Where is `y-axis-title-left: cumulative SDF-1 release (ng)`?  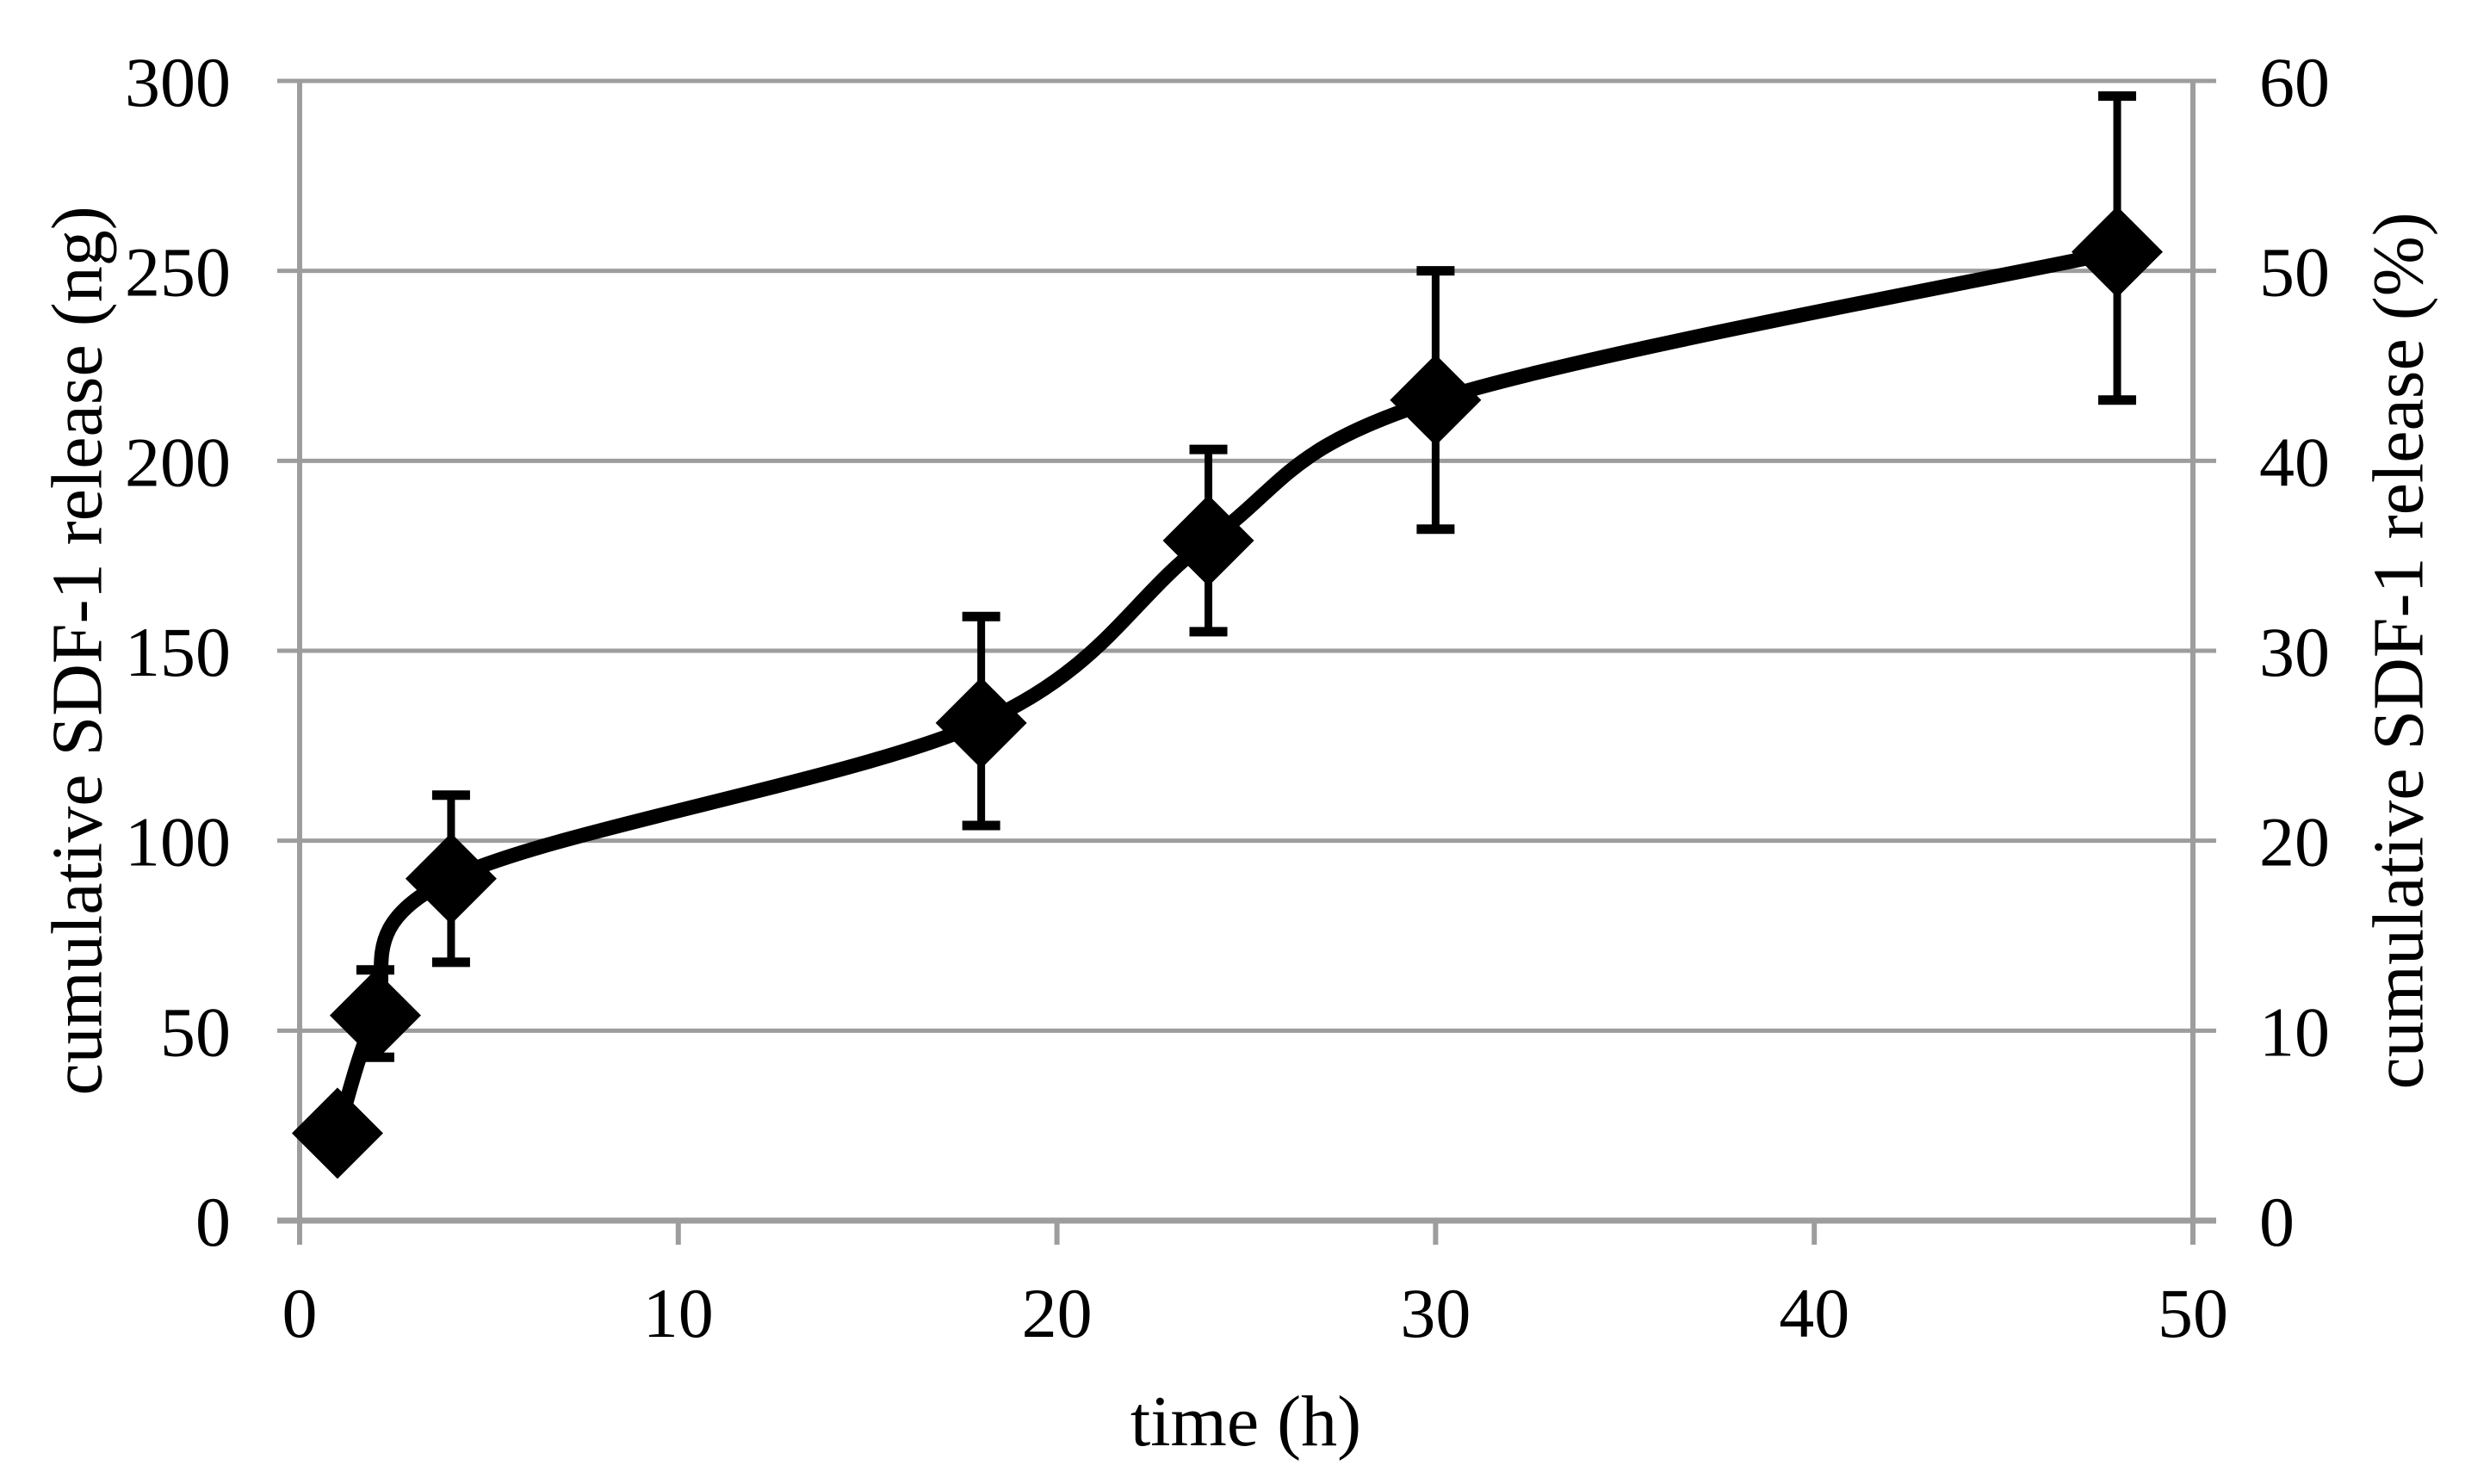
y-axis-title-left: cumulative SDF-1 release (ng) is located at coordinates (78, 650).